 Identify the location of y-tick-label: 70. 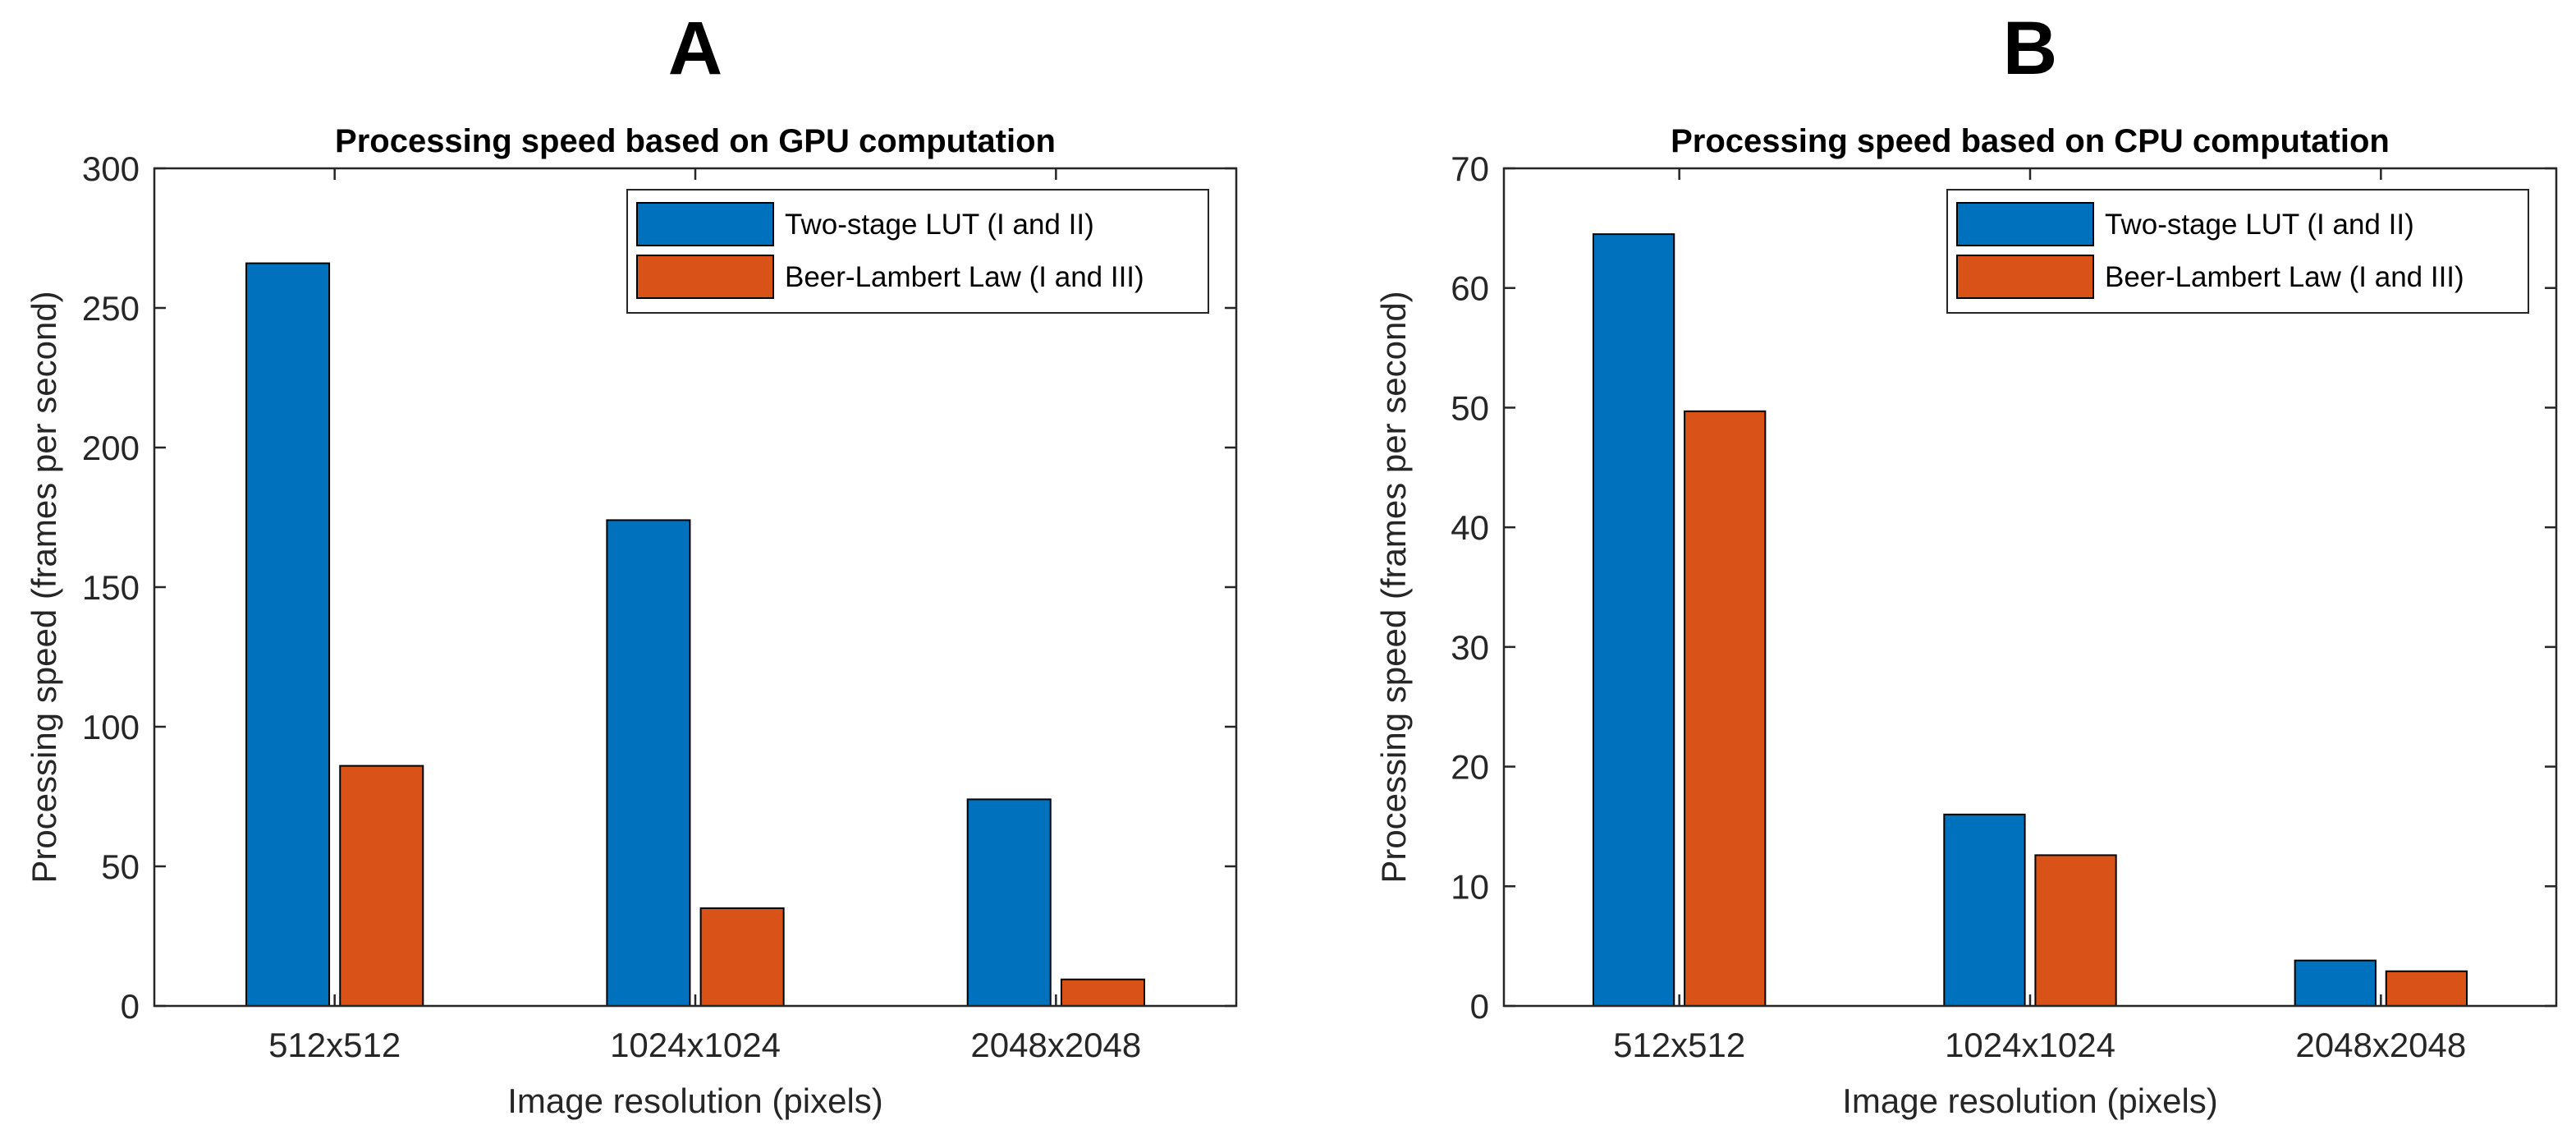
(1470, 168).